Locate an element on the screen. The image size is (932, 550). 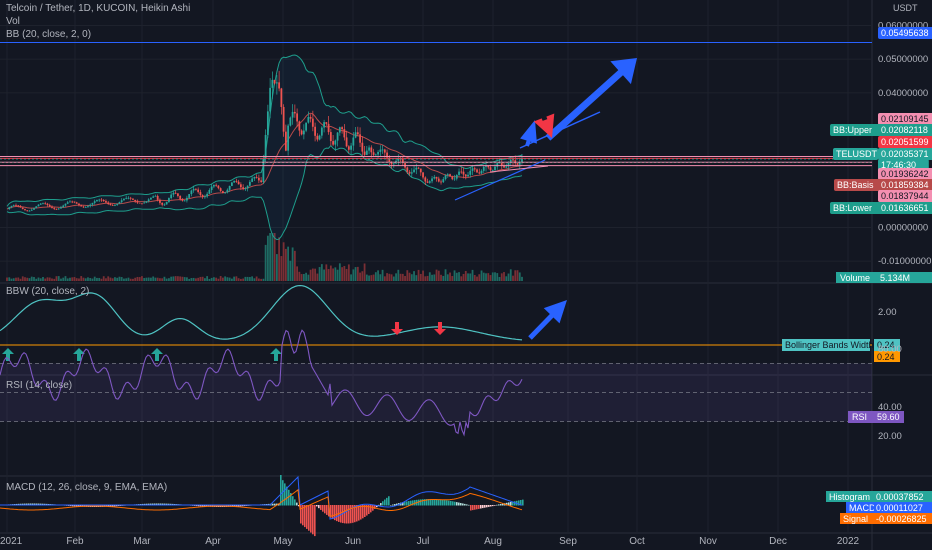
x-tick-label: Nov is located at coordinates (708, 541).